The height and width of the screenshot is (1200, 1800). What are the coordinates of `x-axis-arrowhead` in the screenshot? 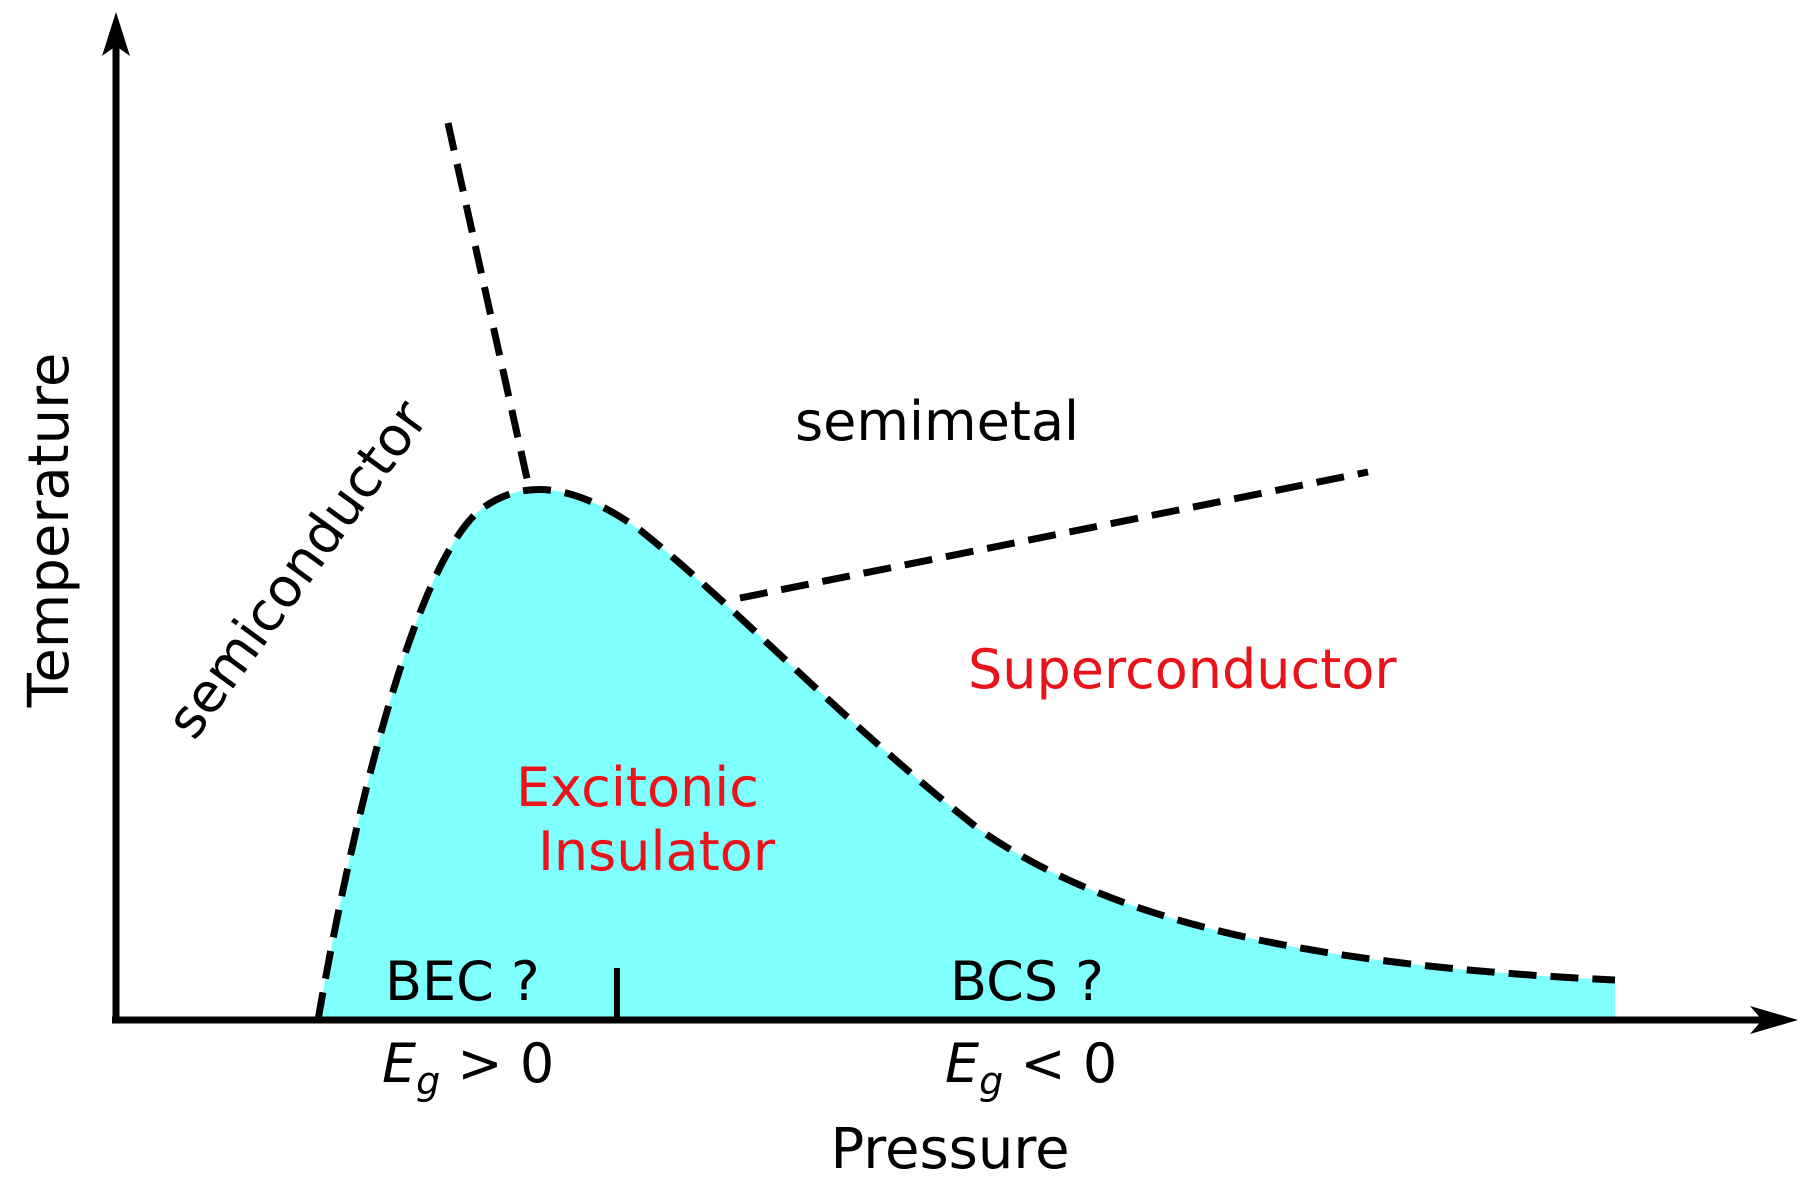 It's located at (1774, 1020).